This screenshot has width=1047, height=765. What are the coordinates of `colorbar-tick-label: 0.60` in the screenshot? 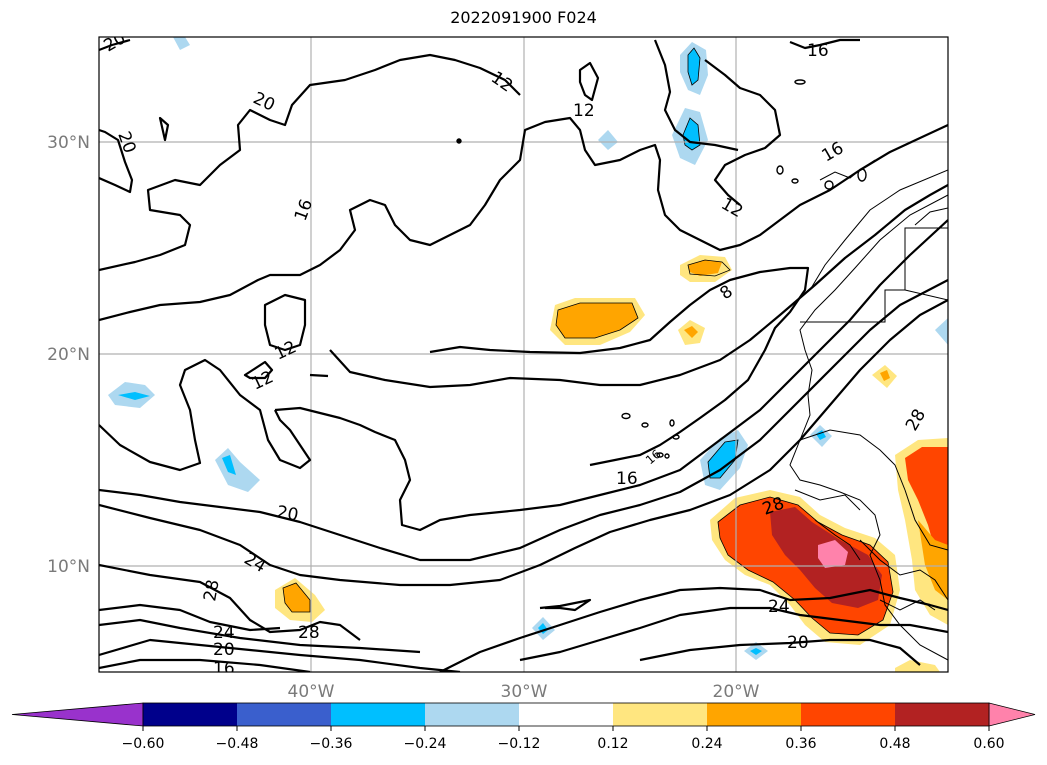 It's located at (988, 744).